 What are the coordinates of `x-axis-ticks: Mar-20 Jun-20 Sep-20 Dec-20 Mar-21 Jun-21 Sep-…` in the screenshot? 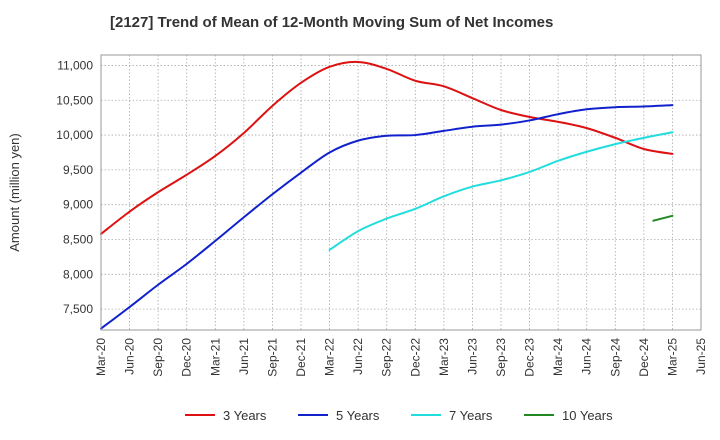 It's located at (401, 357).